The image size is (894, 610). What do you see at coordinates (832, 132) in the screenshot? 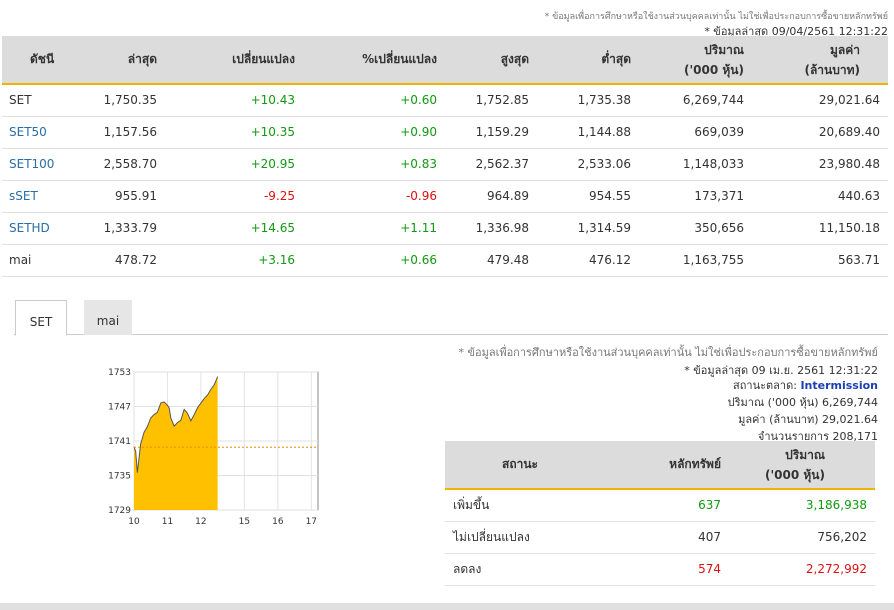
I see `index-value: 20,689.40` at bounding box center [832, 132].